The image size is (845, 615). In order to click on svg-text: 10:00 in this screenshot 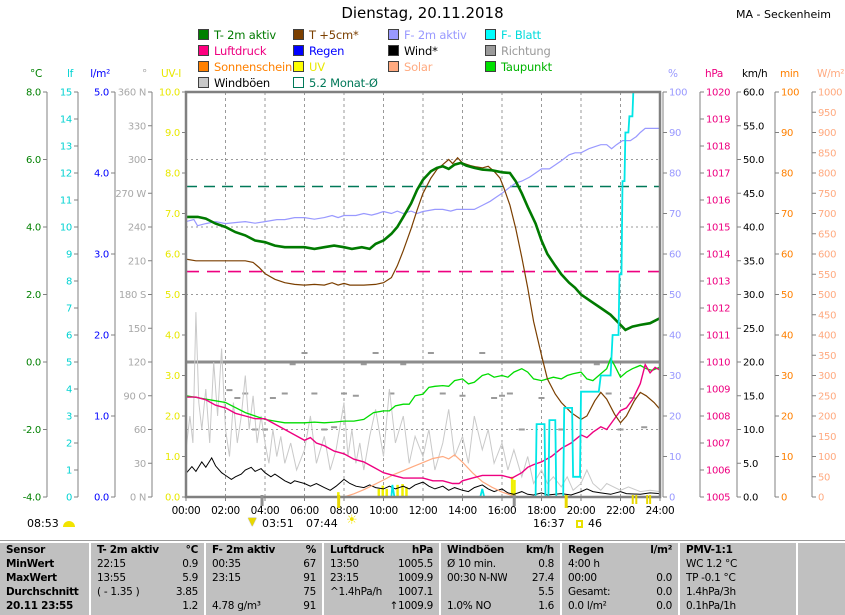, I will do `click(383, 511)`.